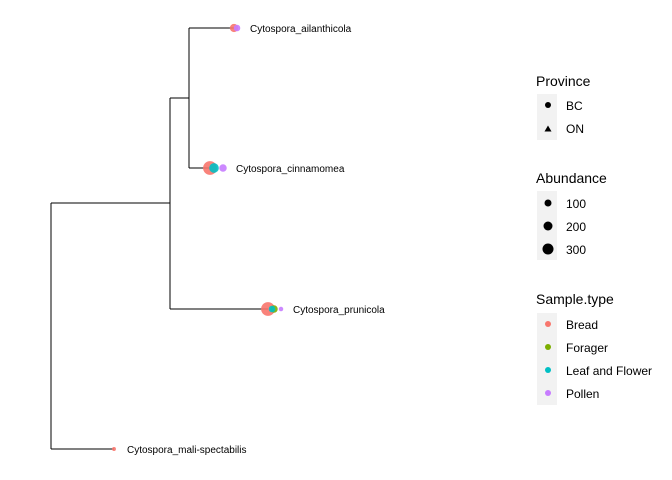 This screenshot has width=672, height=480. I want to click on legend-province-on-label: ON, so click(575, 129).